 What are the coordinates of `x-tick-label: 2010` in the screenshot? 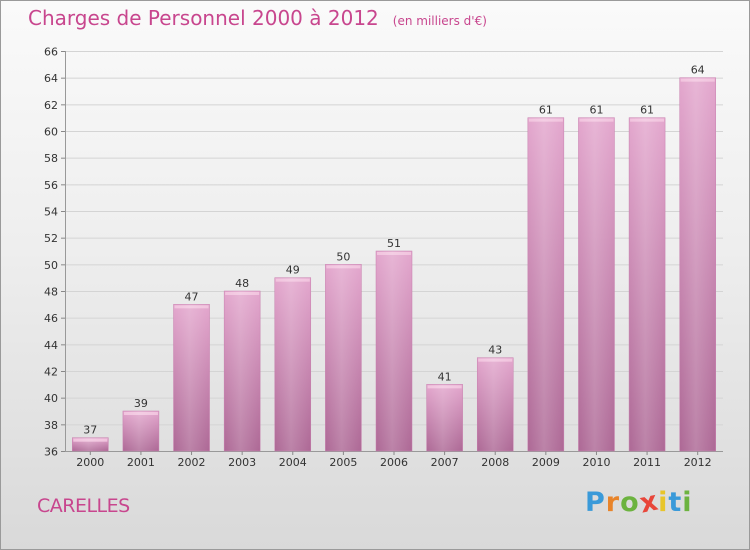 It's located at (596, 462).